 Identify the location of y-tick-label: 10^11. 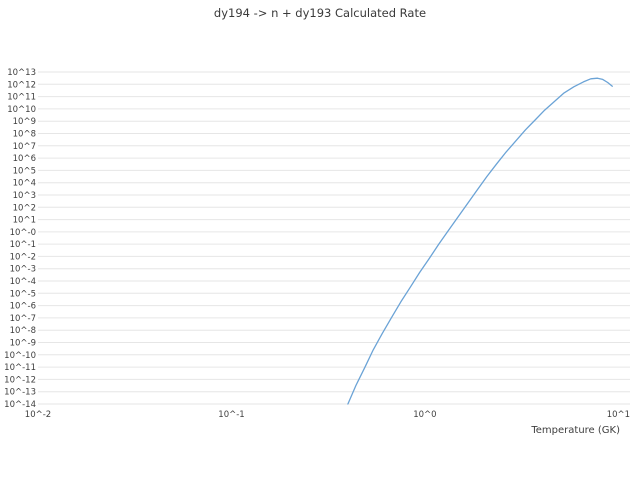
(21, 98).